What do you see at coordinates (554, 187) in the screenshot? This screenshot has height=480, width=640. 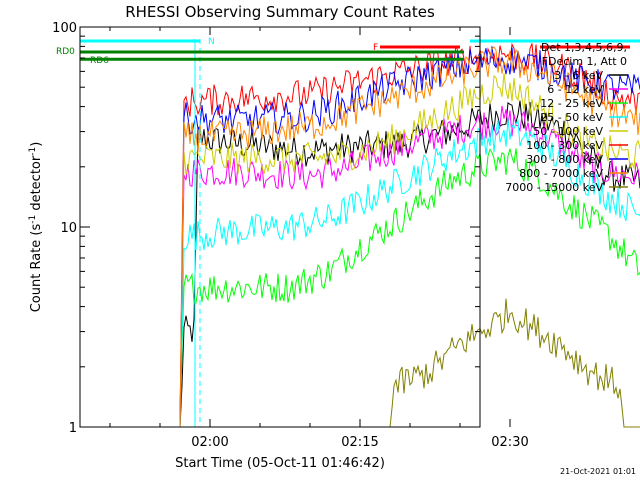 I see `legend-label-9: 7000 - 15000 keV` at bounding box center [554, 187].